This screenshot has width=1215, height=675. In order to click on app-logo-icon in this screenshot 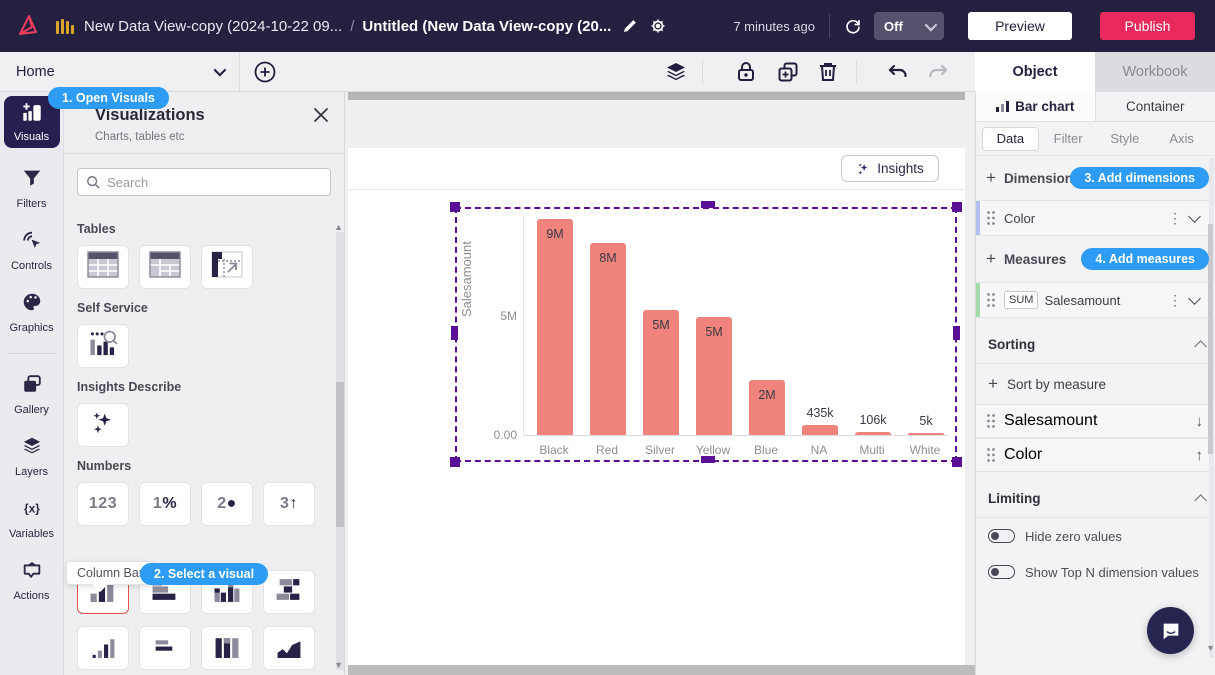, I will do `click(29, 26)`.